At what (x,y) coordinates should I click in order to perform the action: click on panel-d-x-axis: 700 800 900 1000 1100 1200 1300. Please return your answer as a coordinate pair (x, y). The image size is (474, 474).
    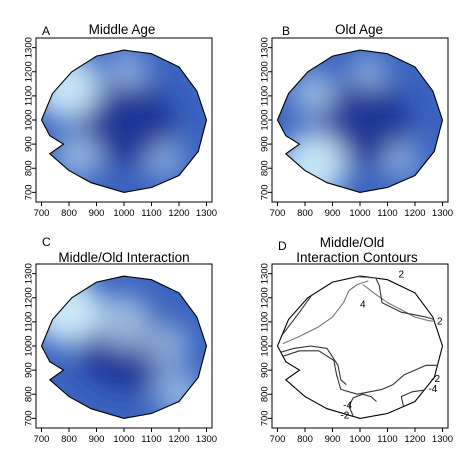
    Looking at the image, I should click on (361, 436).